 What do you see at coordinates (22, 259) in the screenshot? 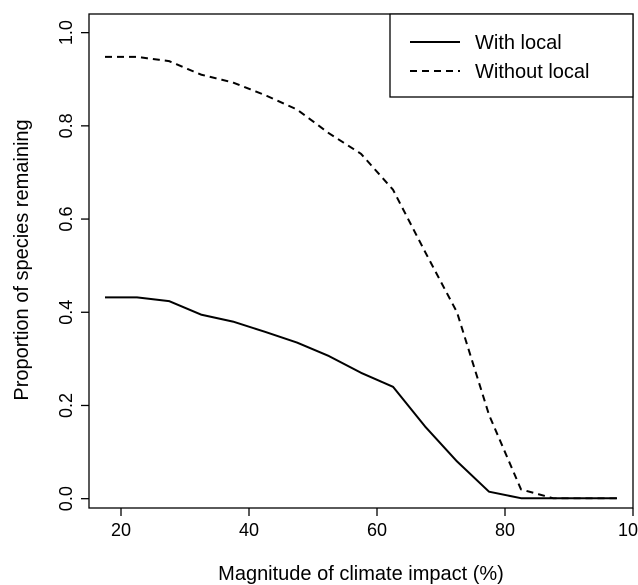
I see `y-axis-label: Proportion of species remaining` at bounding box center [22, 259].